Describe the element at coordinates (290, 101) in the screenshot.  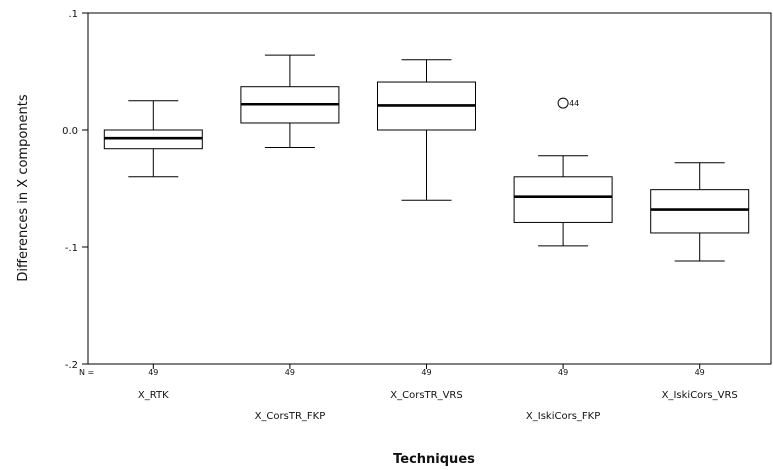
I see `box-x-corstr-fkp` at that location.